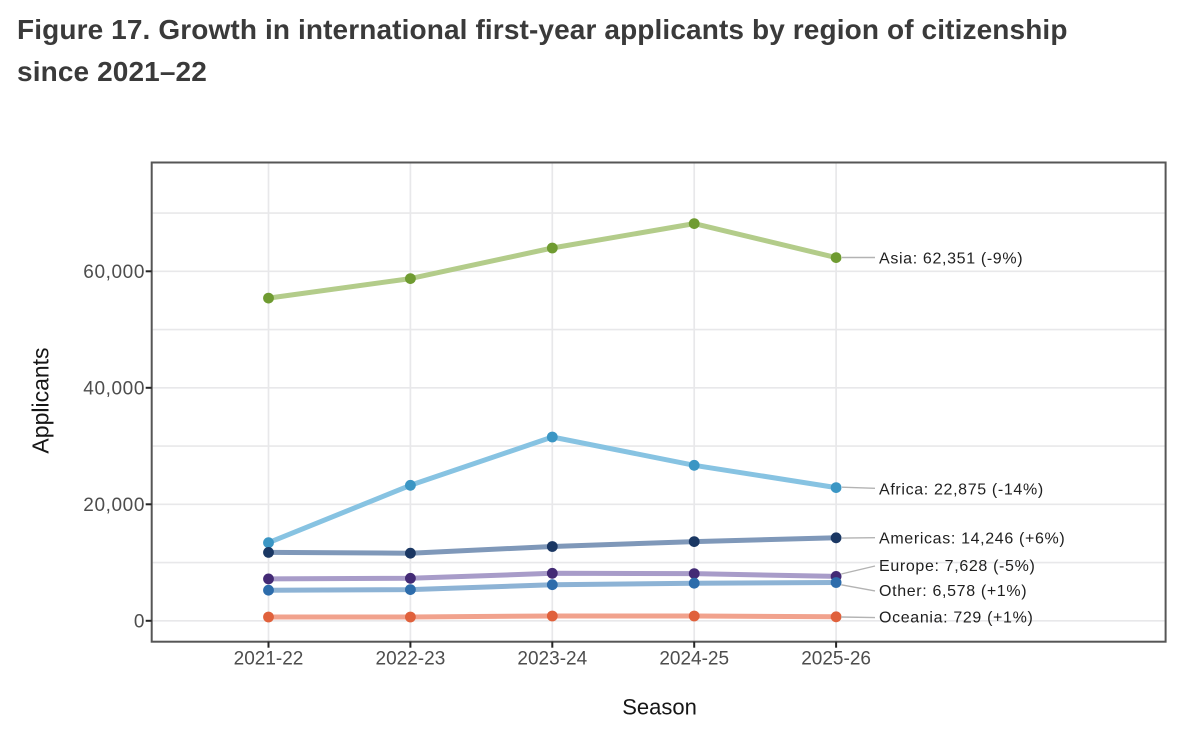 The height and width of the screenshot is (732, 1188). What do you see at coordinates (411, 659) in the screenshot?
I see `svg-text: 2022-23` at bounding box center [411, 659].